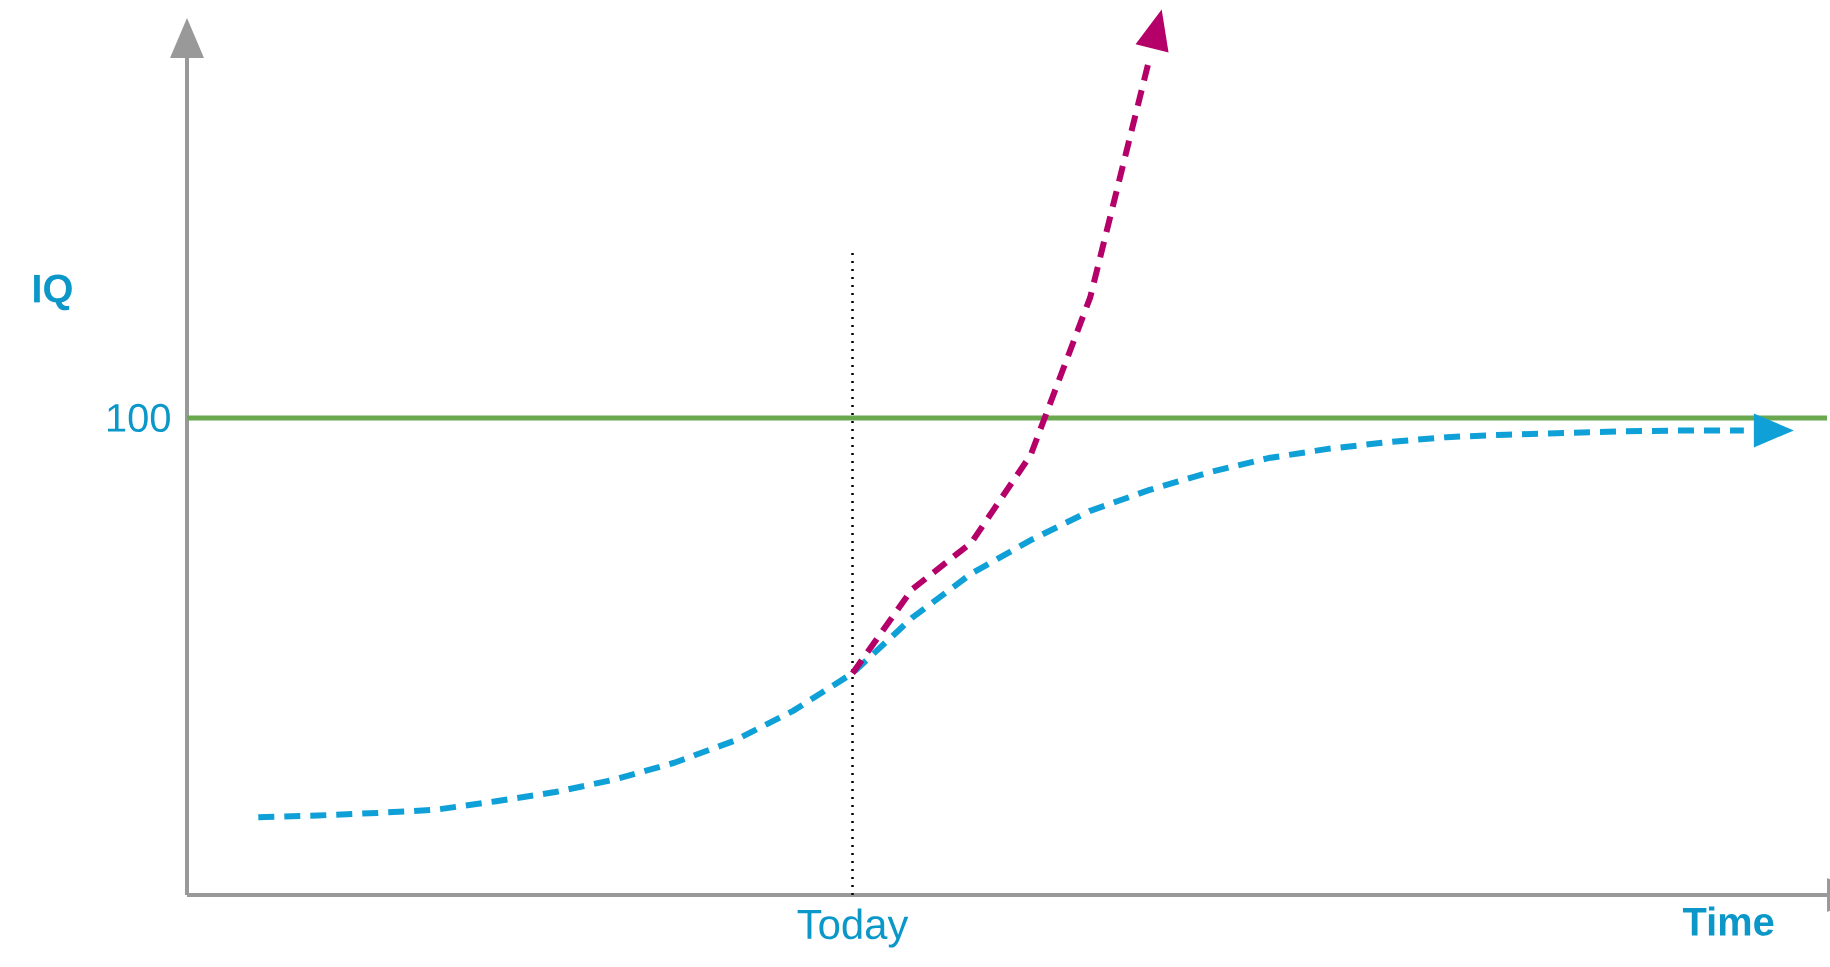 Image resolution: width=1830 pixels, height=967 pixels. Describe the element at coordinates (53, 292) in the screenshot. I see `y-axis-title: IQ` at that location.